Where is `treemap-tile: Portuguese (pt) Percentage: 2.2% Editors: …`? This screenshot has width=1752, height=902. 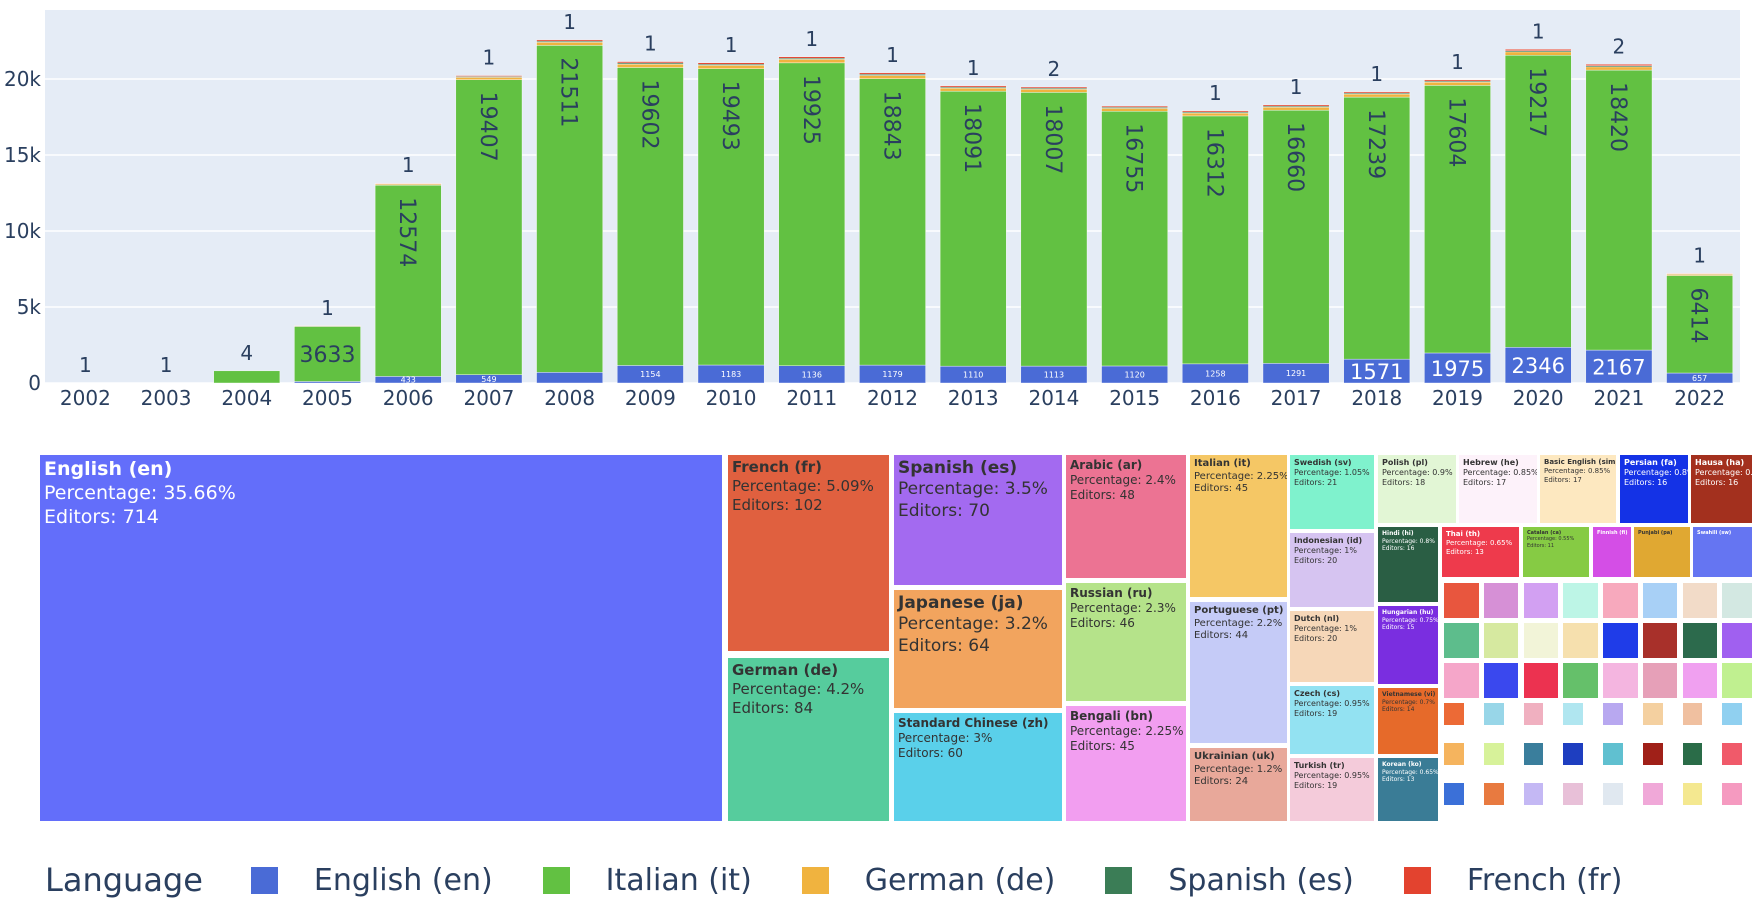
treemap-tile: Portuguese (pt) Percentage: 2.2% Editors: … is located at coordinates (1238, 672).